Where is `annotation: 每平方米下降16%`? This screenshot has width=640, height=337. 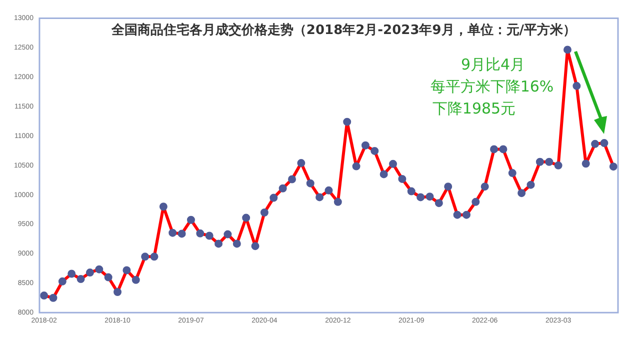
annotation: 每平方米下降16% is located at coordinates (492, 87).